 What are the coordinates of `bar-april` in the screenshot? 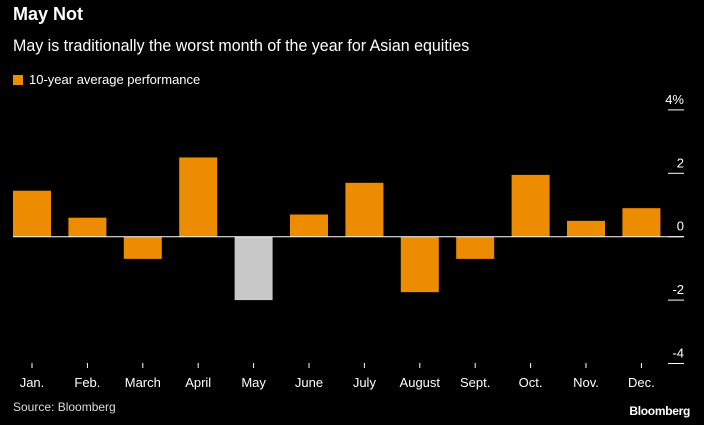 It's located at (198, 197).